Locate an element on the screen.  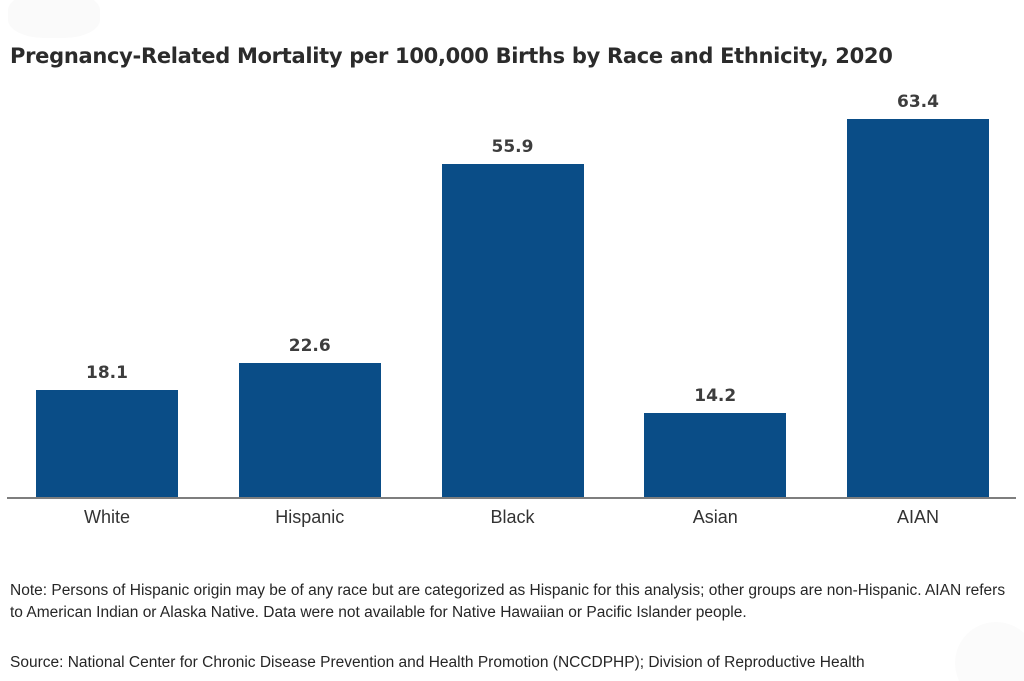
x-axis-labels-row: White Hispanic Black Asian AIAN is located at coordinates (512, 517).